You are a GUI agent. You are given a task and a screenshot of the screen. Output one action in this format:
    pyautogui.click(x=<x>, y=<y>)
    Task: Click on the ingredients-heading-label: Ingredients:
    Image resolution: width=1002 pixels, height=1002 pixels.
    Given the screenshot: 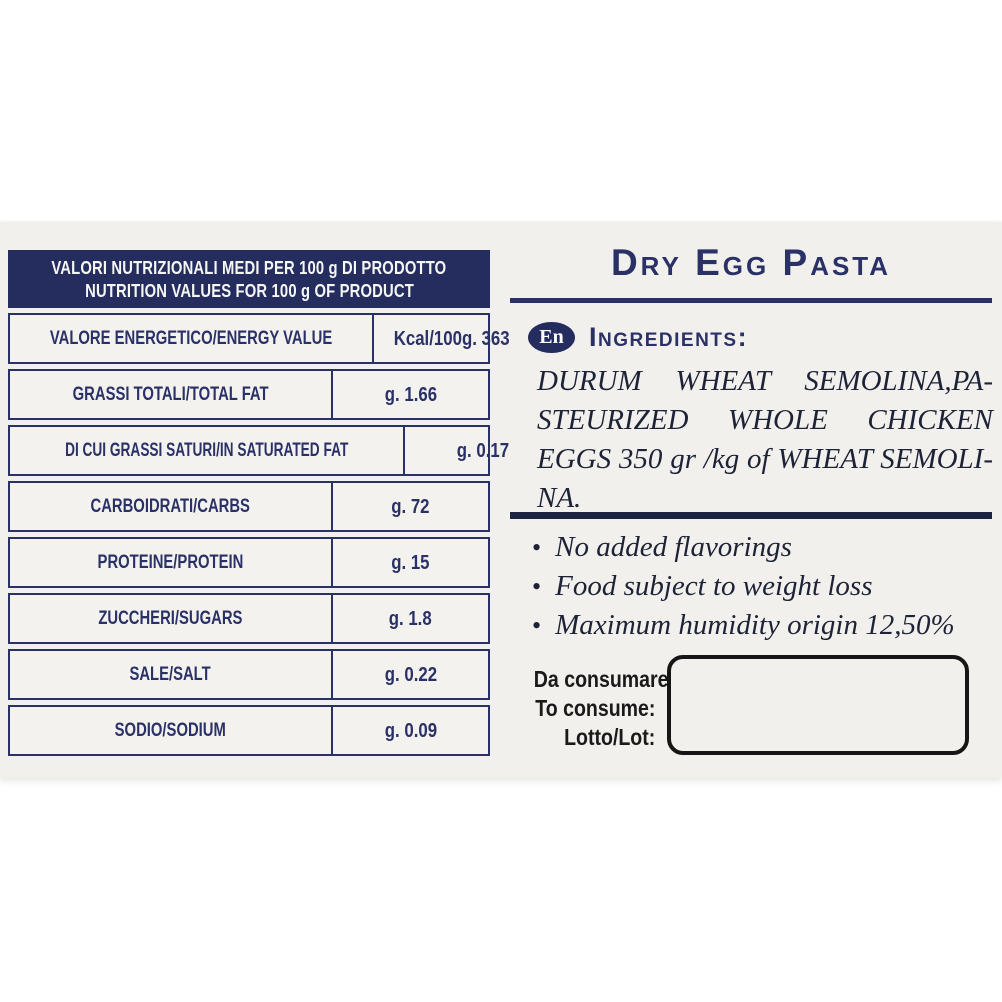 What is the action you would take?
    pyautogui.click(x=669, y=337)
    